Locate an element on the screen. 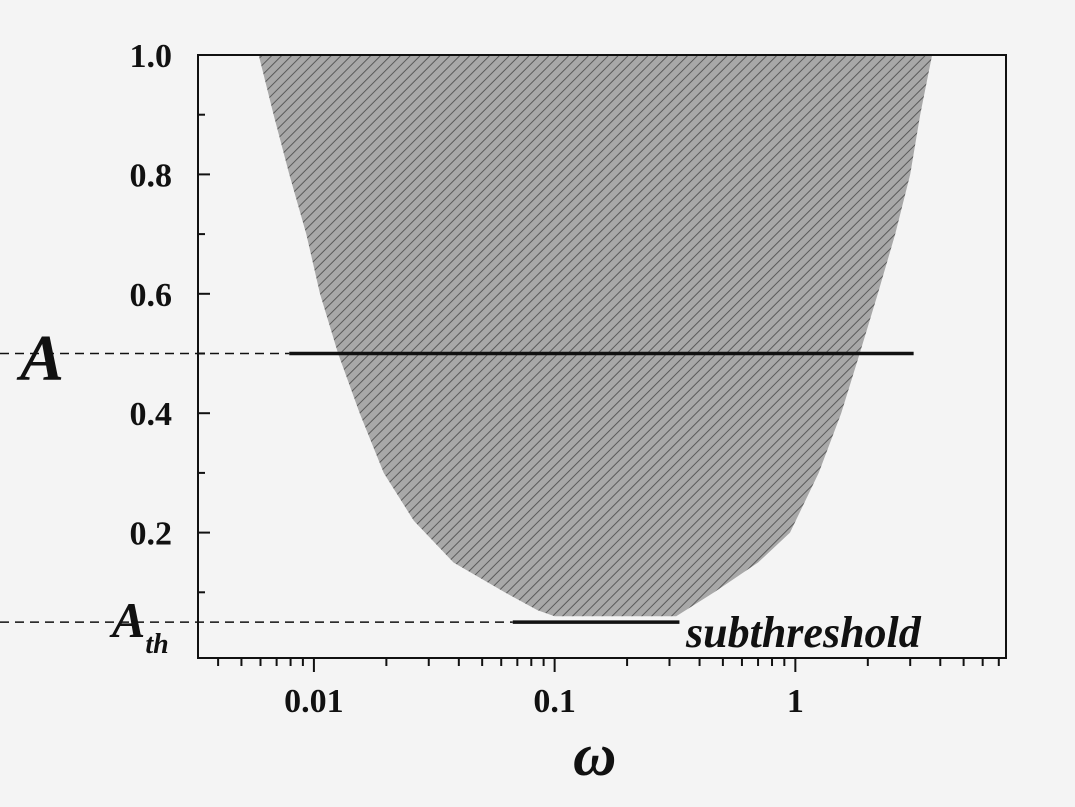 The image size is (1075, 807). y-axis-title: A is located at coordinates (40, 358).